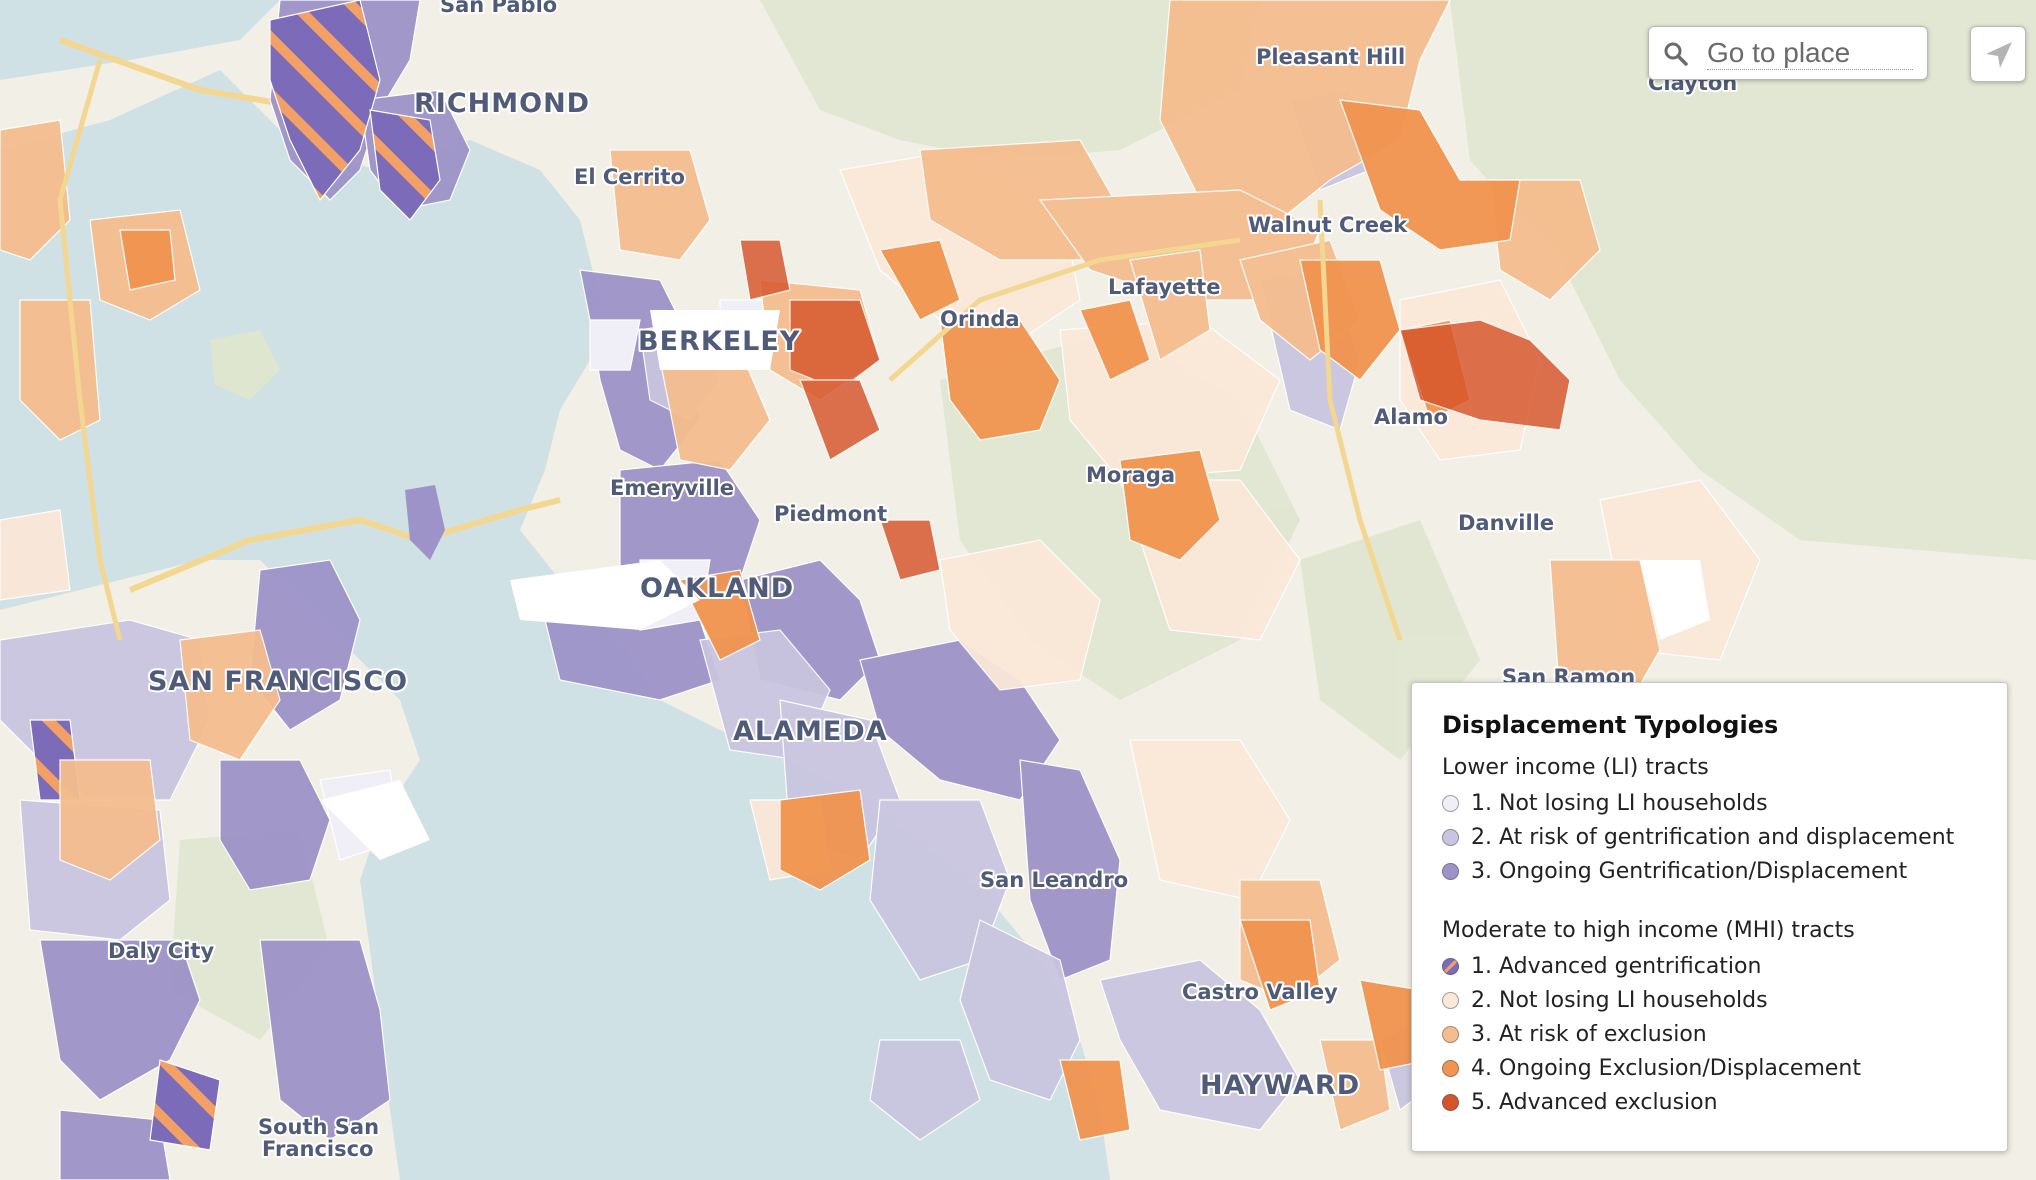 This screenshot has width=2036, height=1180. I want to click on legend-item-label: 2. Not losing LI households, so click(1619, 1000).